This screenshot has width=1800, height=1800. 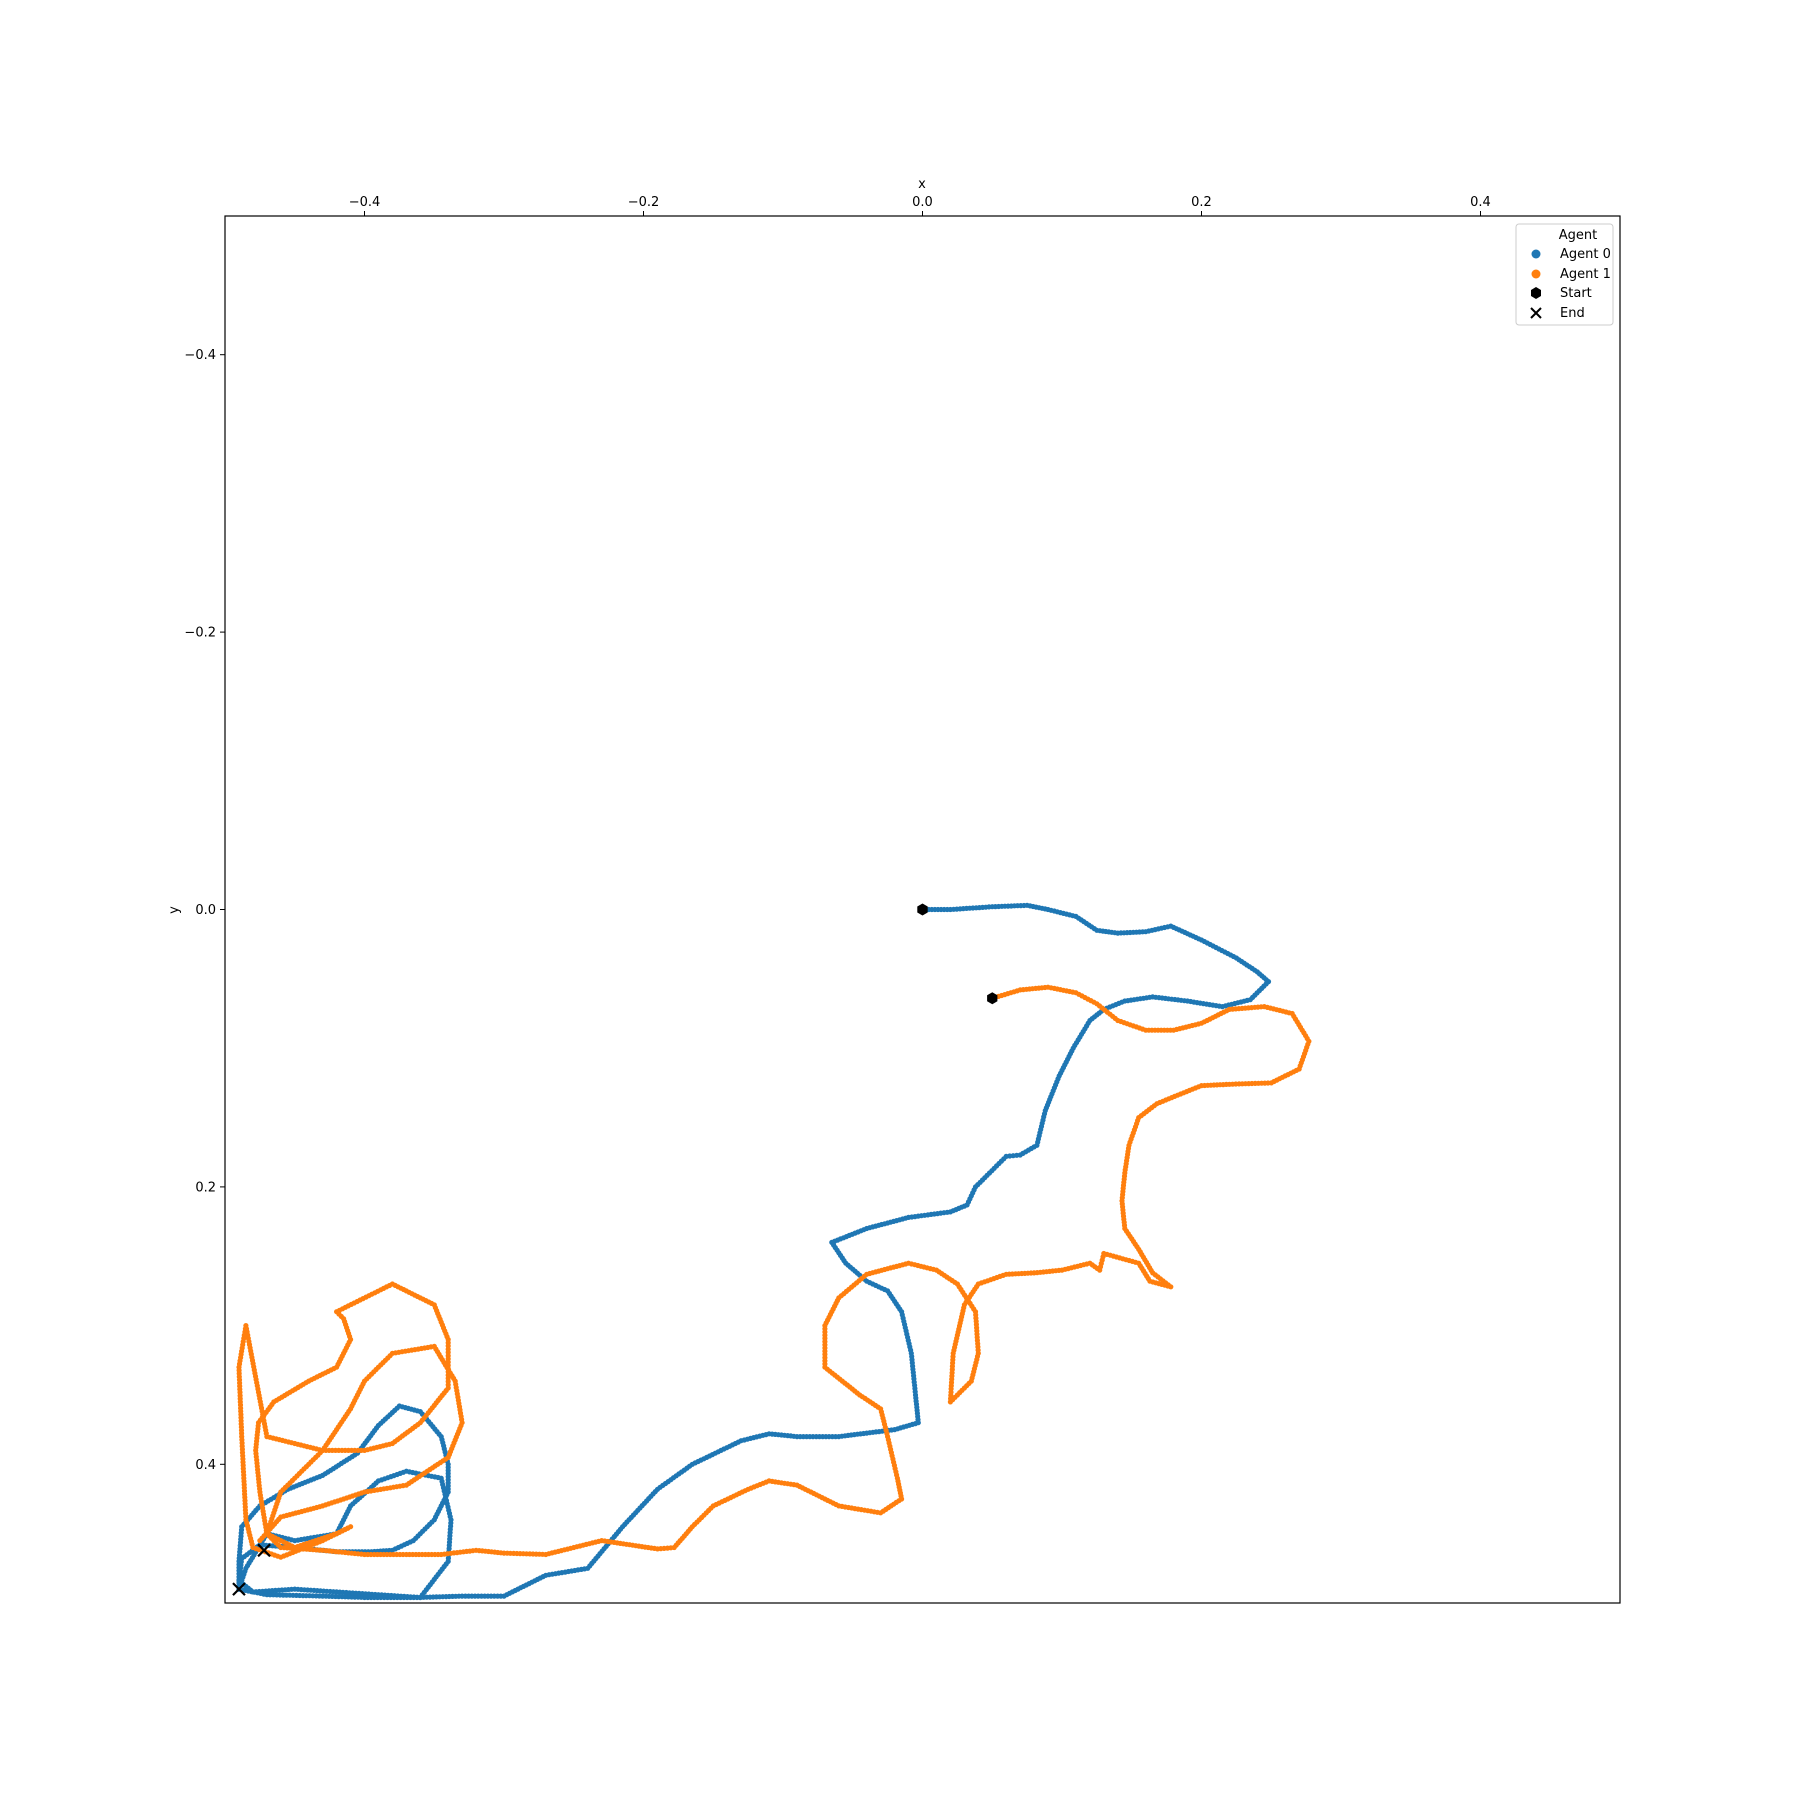 I want to click on y-tick-label: 0.4, so click(x=205, y=1465).